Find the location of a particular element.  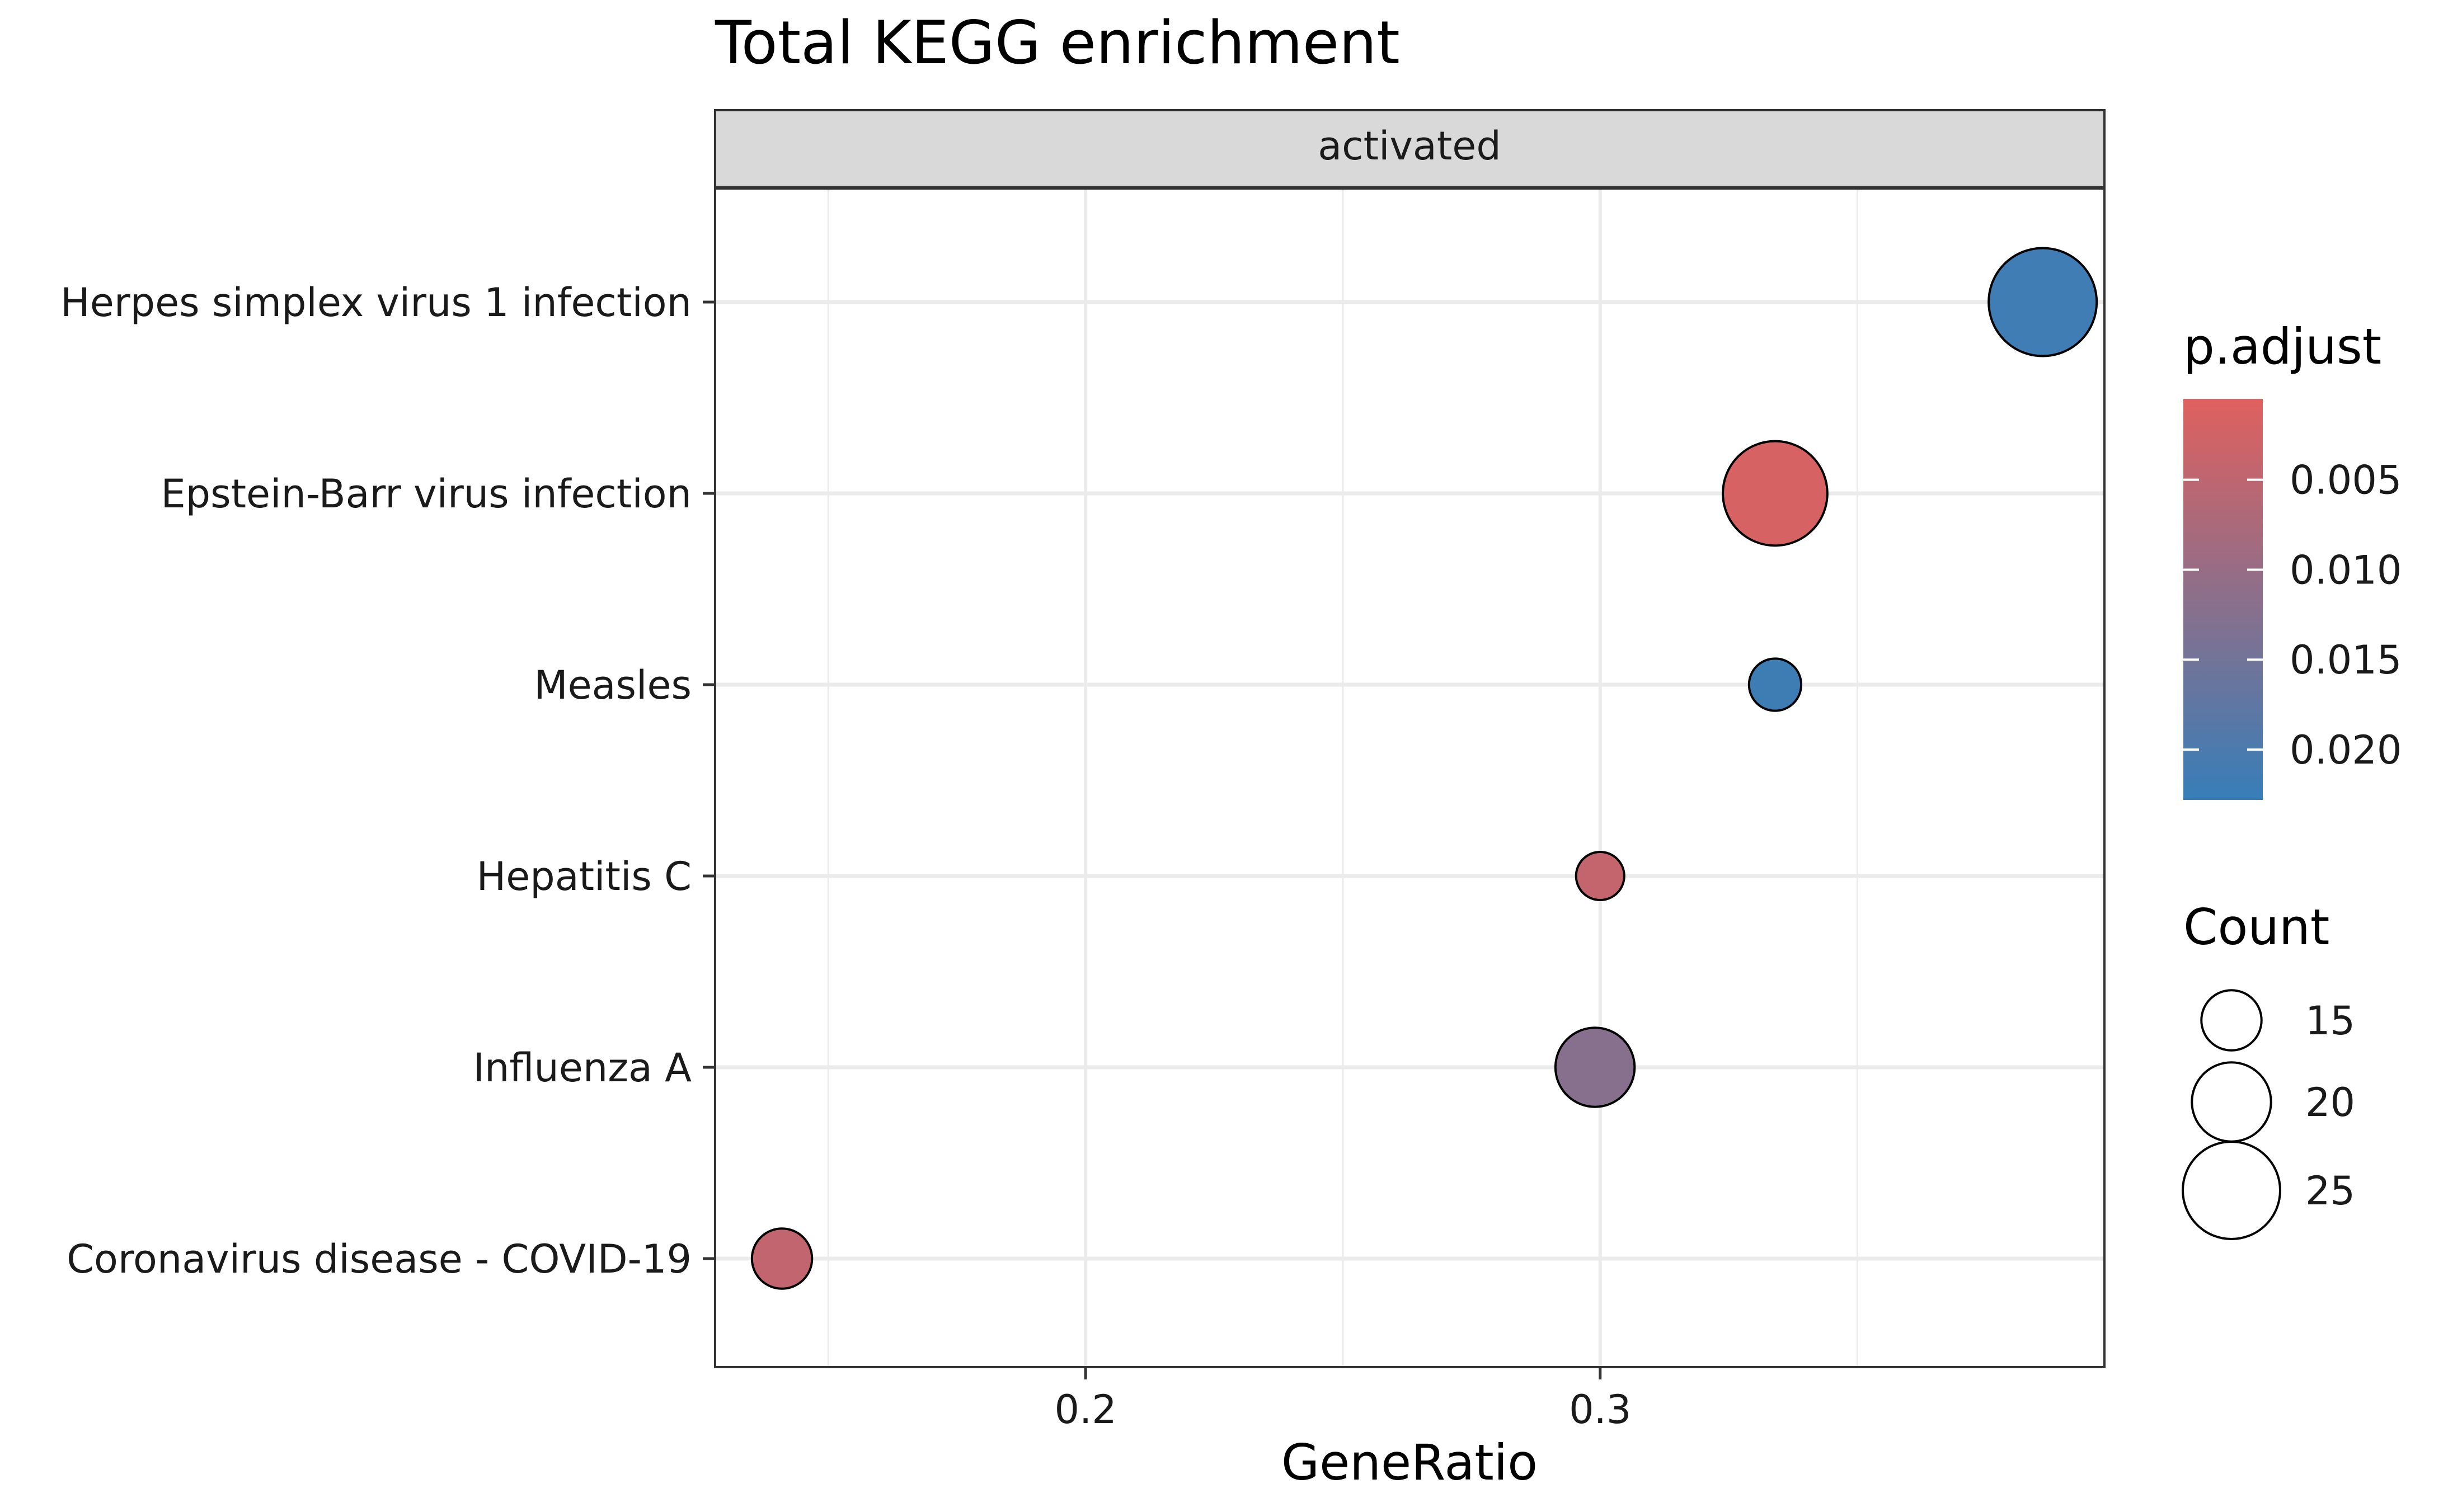

color-legend-bar is located at coordinates (2223, 600).